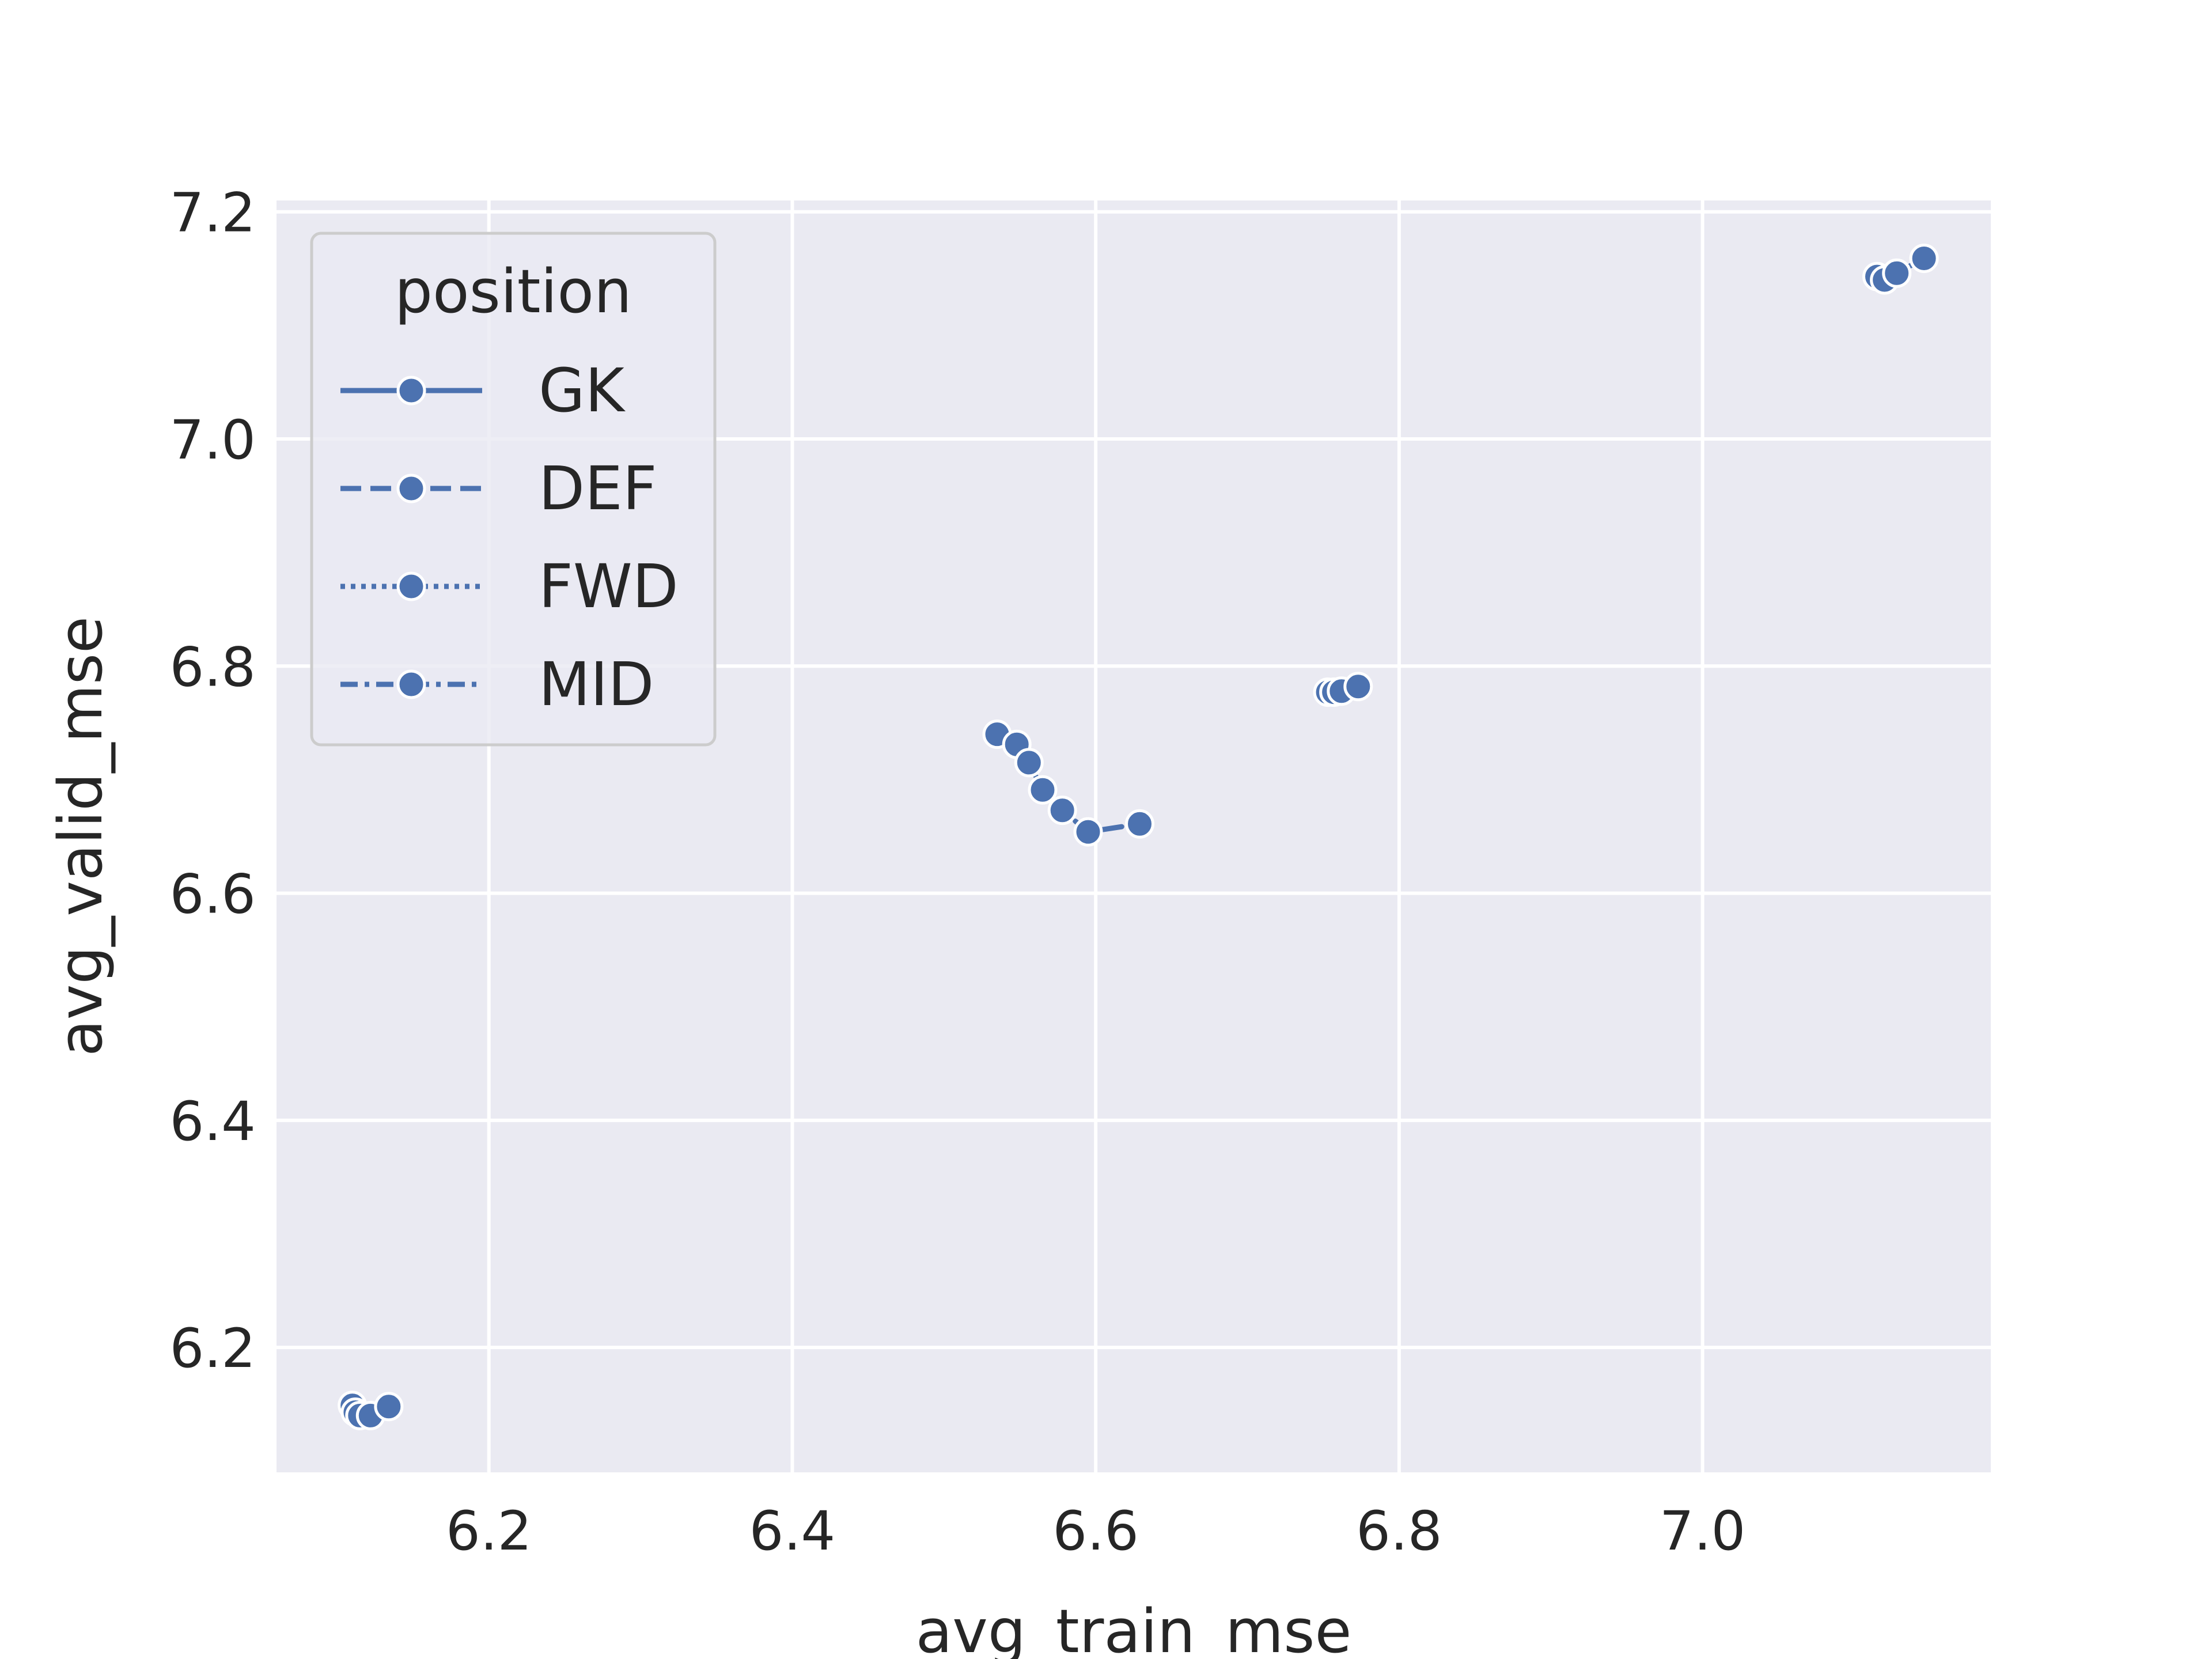 This screenshot has height=1659, width=2212. I want to click on legend-item-mid: MID, so click(497, 684).